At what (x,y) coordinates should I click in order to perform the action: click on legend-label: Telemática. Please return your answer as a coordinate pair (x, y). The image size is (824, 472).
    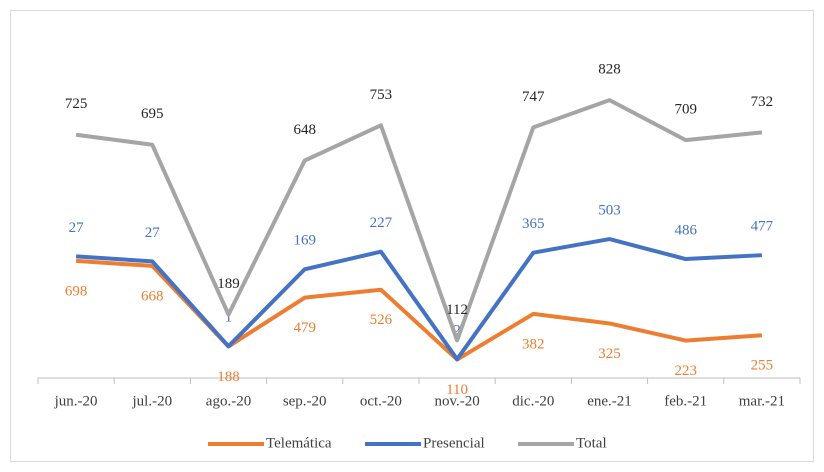
    Looking at the image, I should click on (299, 443).